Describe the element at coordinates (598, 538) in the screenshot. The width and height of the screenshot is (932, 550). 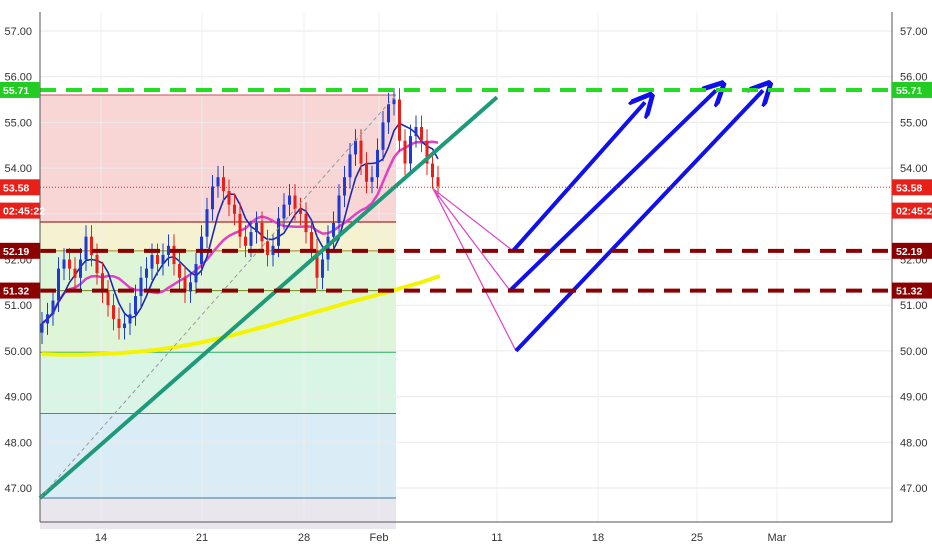
I see `x-tick-label: 18` at that location.